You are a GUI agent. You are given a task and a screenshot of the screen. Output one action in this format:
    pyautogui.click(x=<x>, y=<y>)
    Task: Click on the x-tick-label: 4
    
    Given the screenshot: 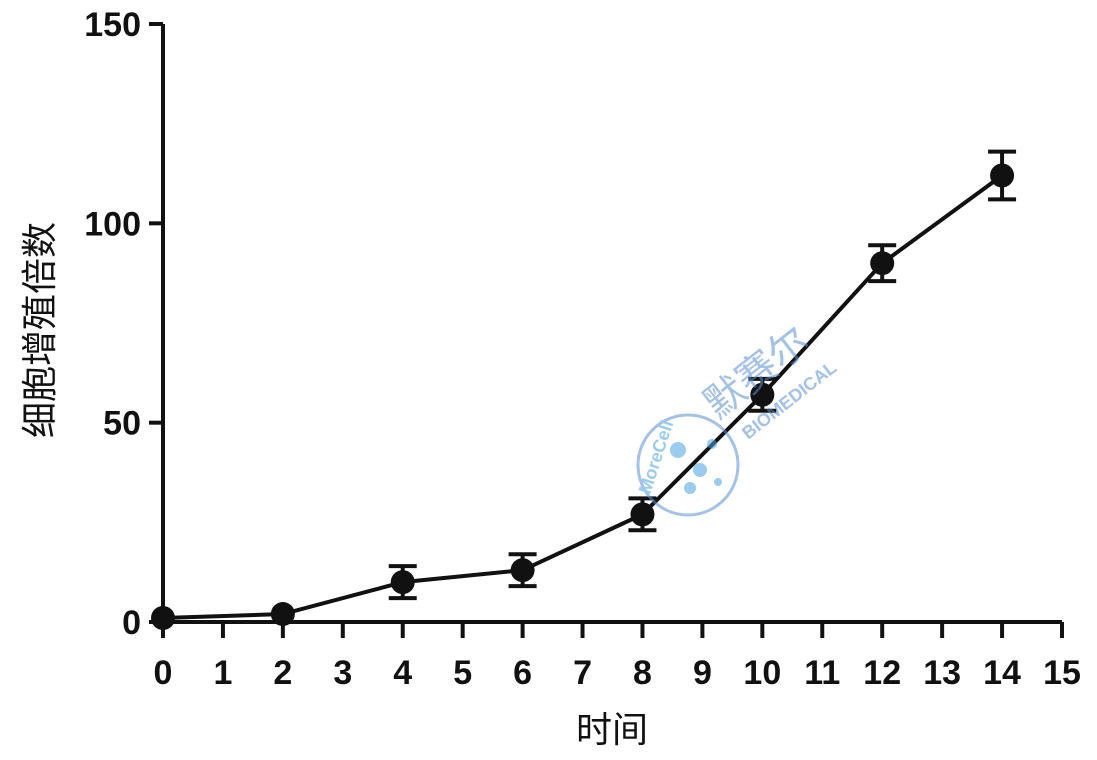 What is the action you would take?
    pyautogui.click(x=402, y=673)
    